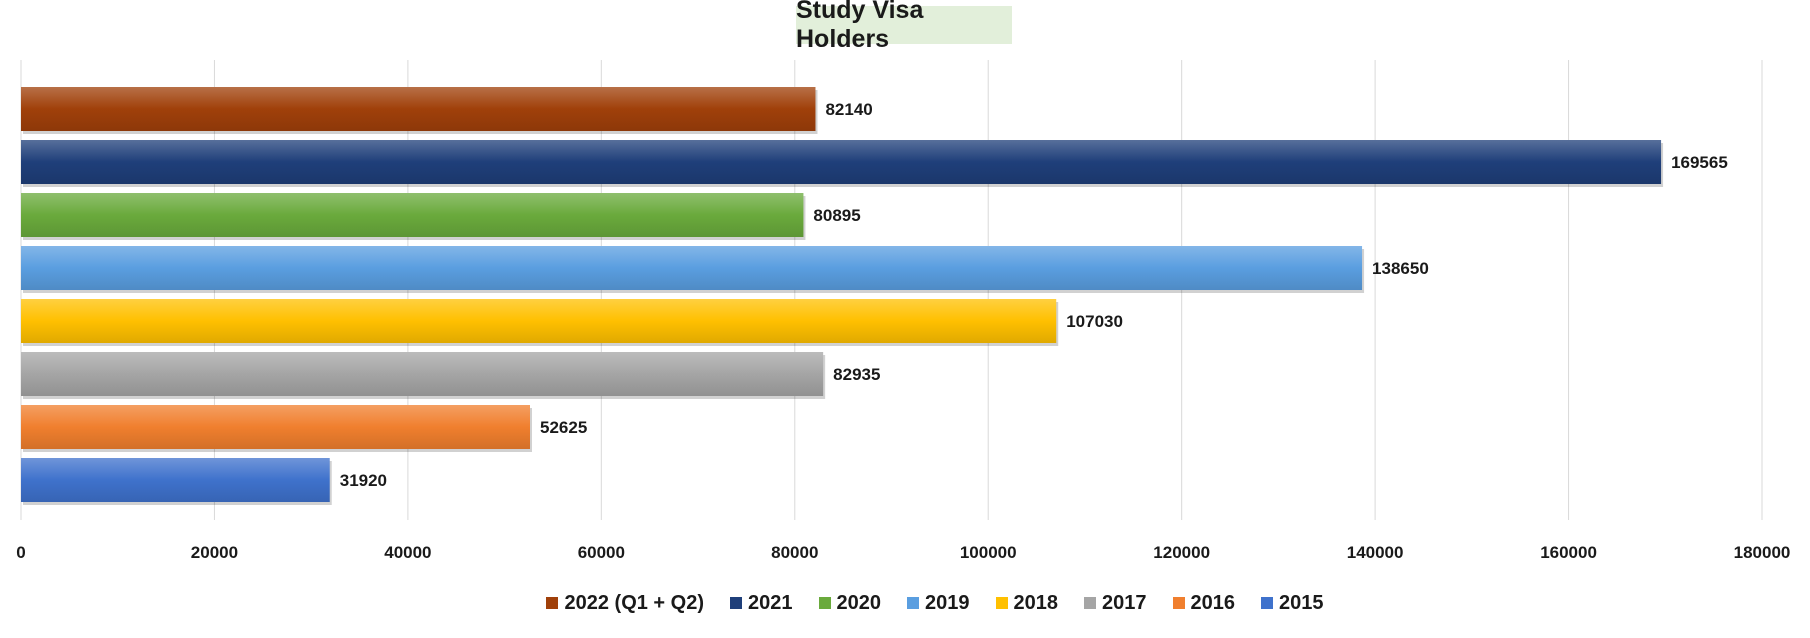 The width and height of the screenshot is (1810, 638). What do you see at coordinates (1124, 602) in the screenshot?
I see `legend-label: 2017` at bounding box center [1124, 602].